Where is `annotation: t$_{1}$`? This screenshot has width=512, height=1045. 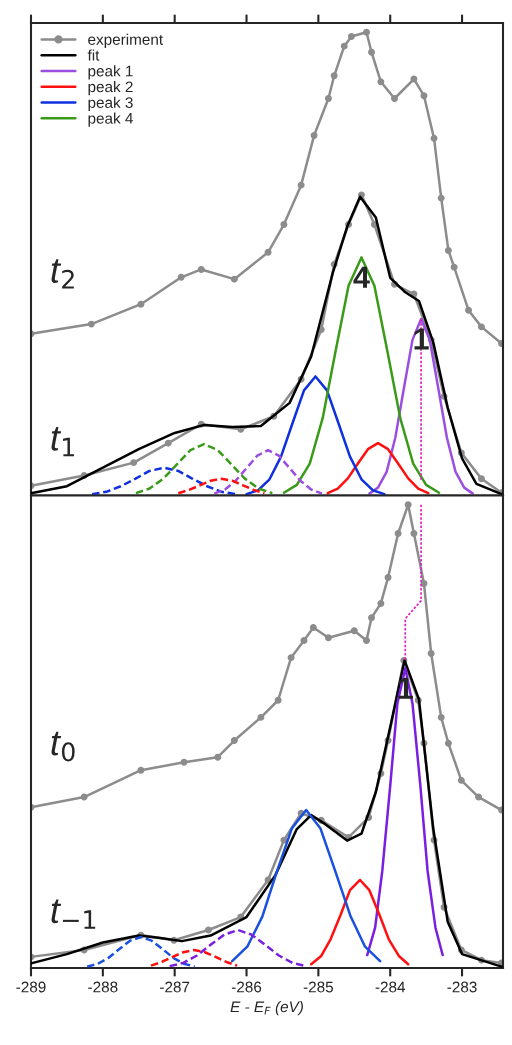 annotation: t$_{1}$ is located at coordinates (63, 442).